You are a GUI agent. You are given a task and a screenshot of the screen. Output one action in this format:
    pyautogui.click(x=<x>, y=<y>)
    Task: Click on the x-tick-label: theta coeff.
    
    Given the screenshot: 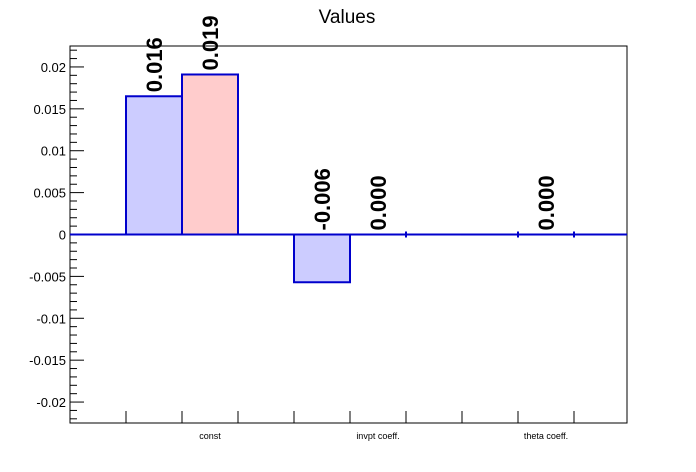 What is the action you would take?
    pyautogui.click(x=546, y=436)
    